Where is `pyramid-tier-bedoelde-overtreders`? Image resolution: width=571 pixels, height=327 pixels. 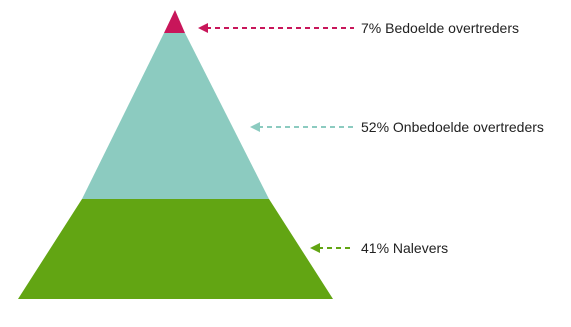 pyramid-tier-bedoelde-overtreders is located at coordinates (174, 21).